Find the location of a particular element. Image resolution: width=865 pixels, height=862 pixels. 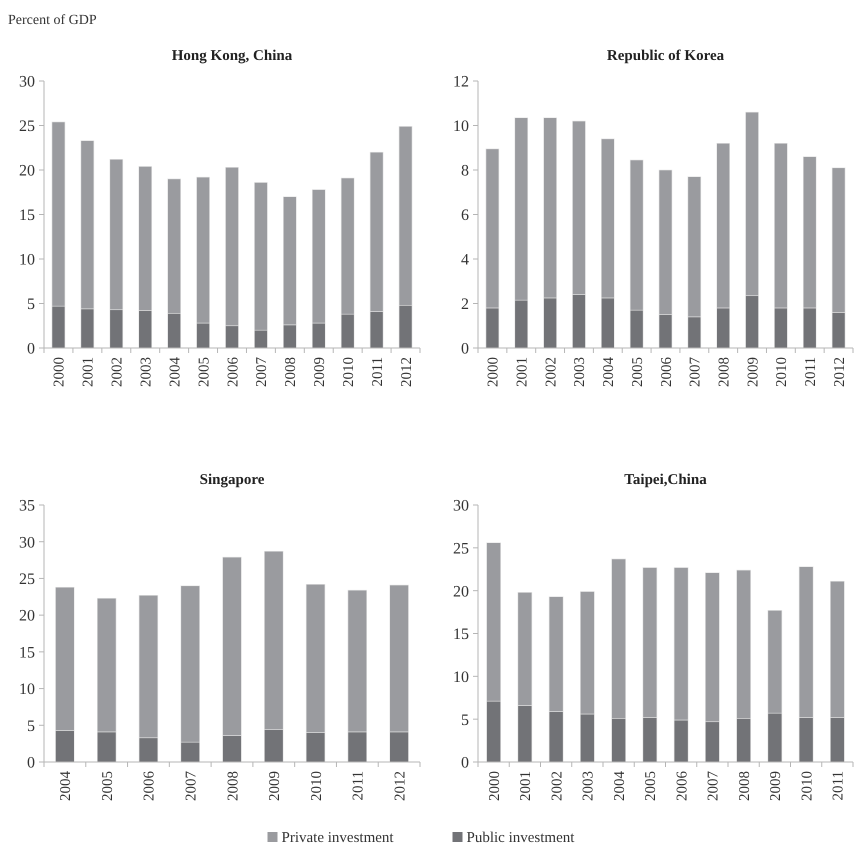

y-tick-label: 12 is located at coordinates (461, 82).